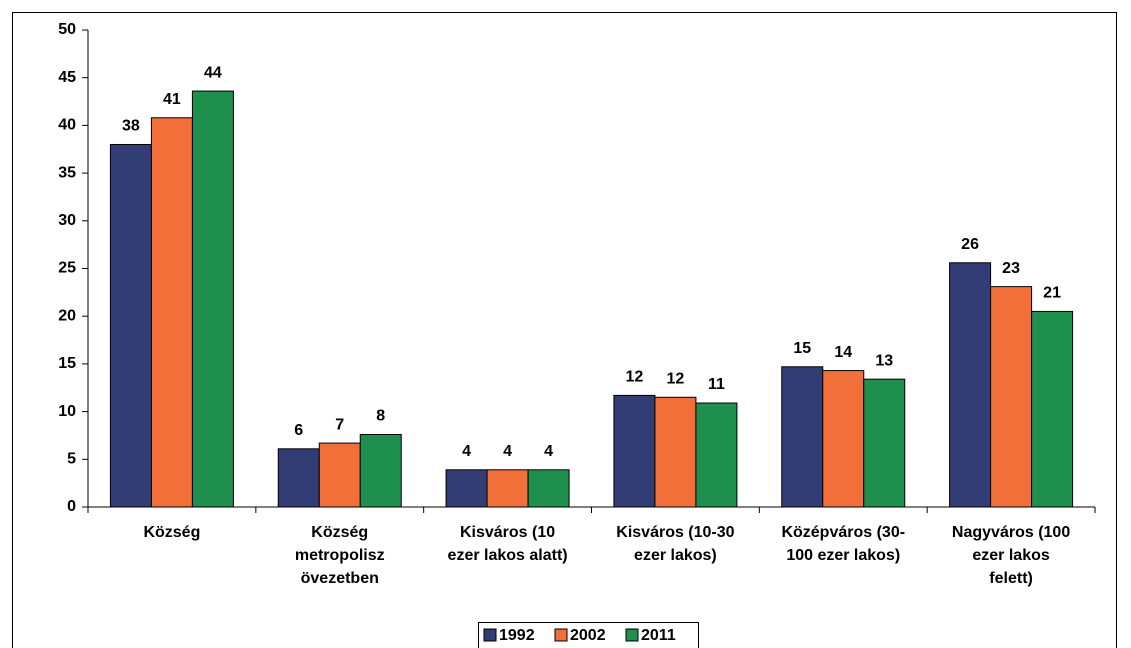 This screenshot has height=648, width=1131. I want to click on value-label: 14, so click(843, 352).